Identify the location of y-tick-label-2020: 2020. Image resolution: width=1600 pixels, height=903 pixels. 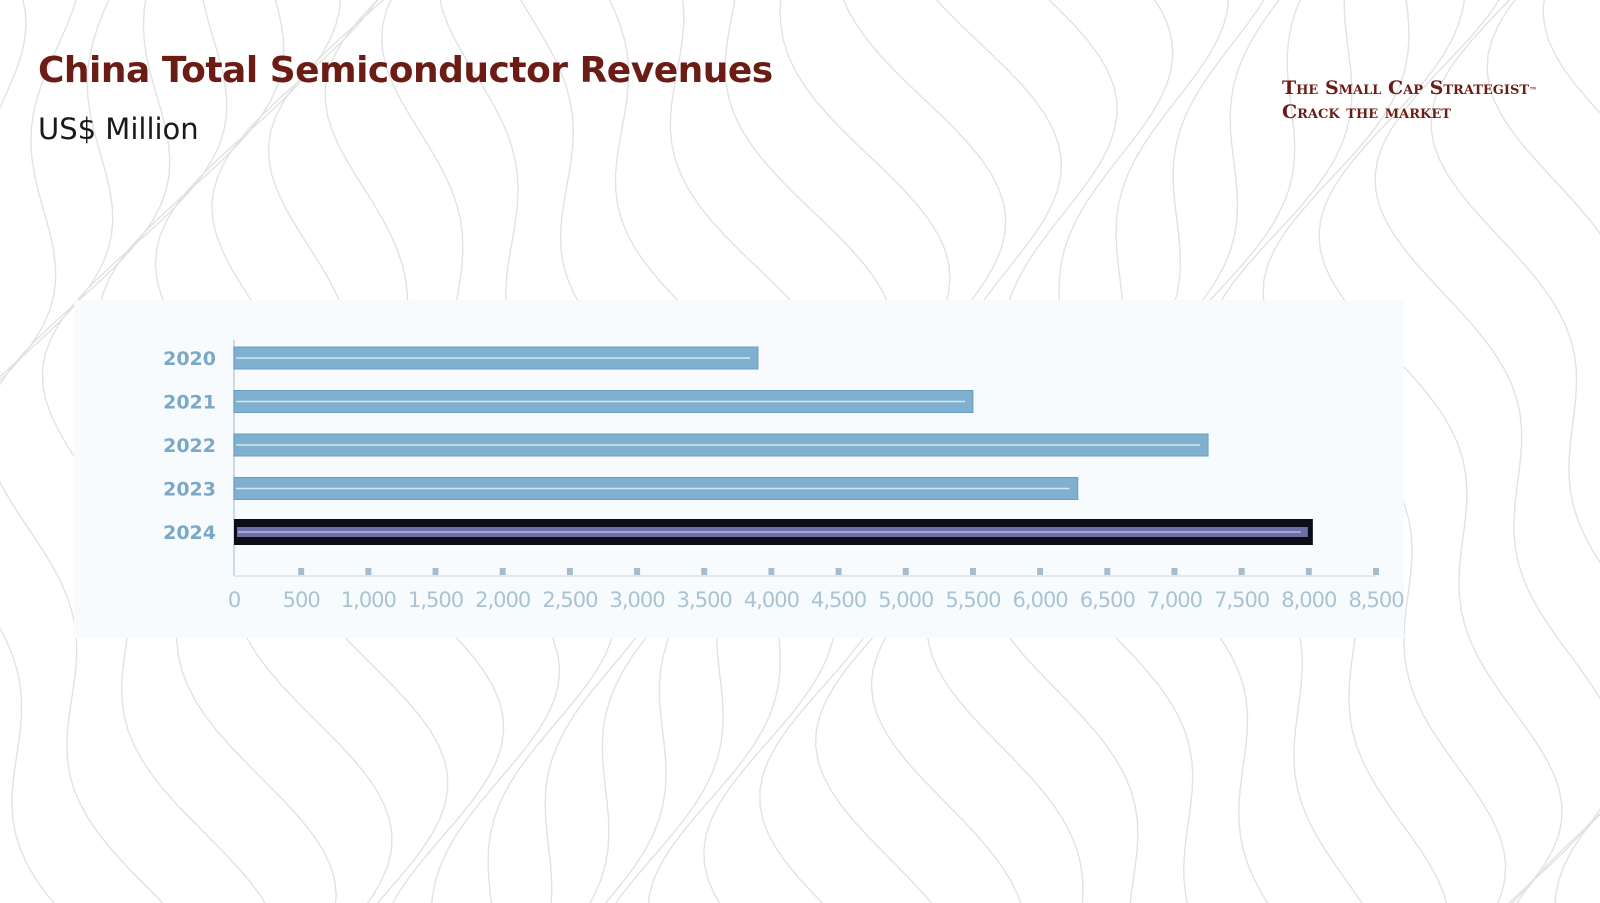
(189, 359).